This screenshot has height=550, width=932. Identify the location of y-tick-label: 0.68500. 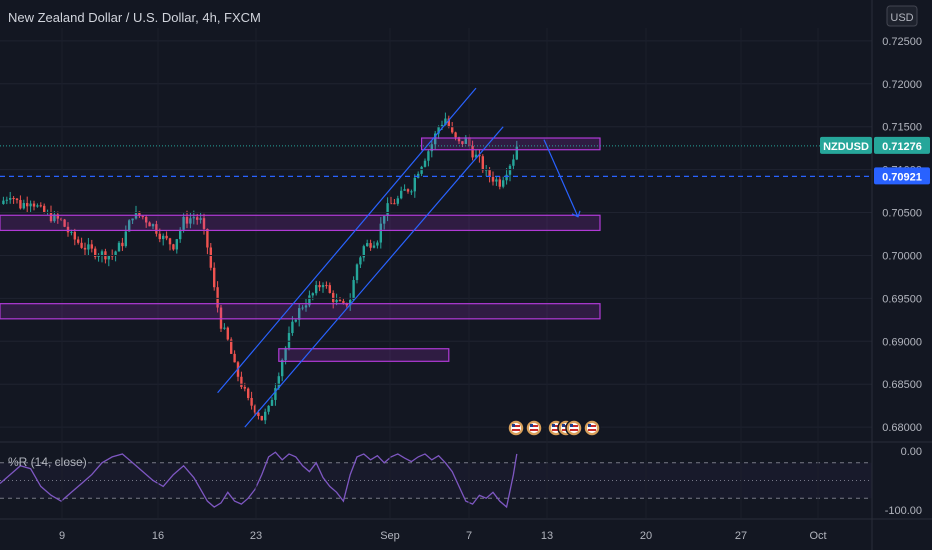
(902, 385).